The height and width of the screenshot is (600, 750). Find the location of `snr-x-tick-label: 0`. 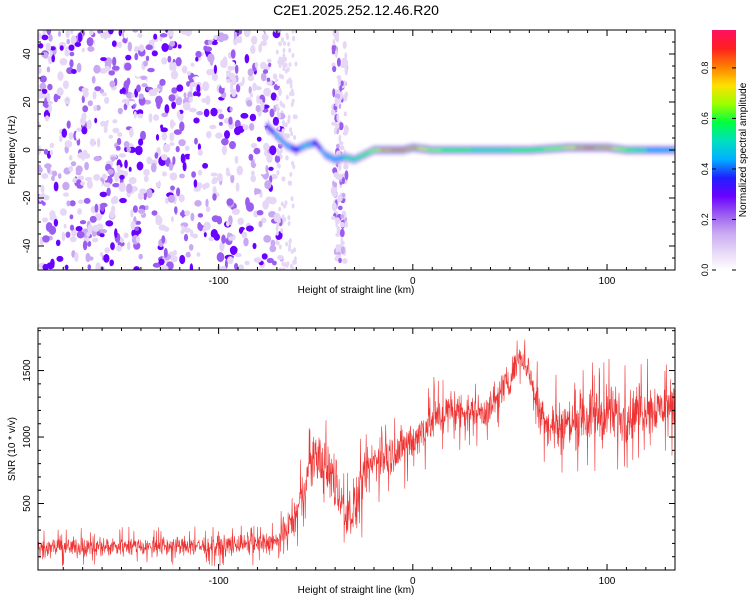

snr-x-tick-label: 0 is located at coordinates (413, 581).